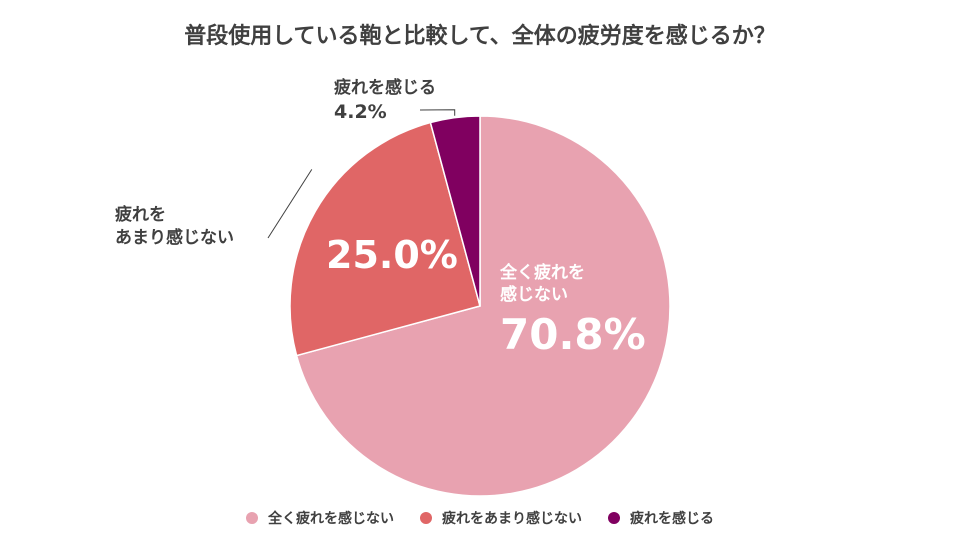 The width and height of the screenshot is (960, 540). I want to click on data-label-slightly-tired: 疲れを あまり感じない, so click(174, 227).